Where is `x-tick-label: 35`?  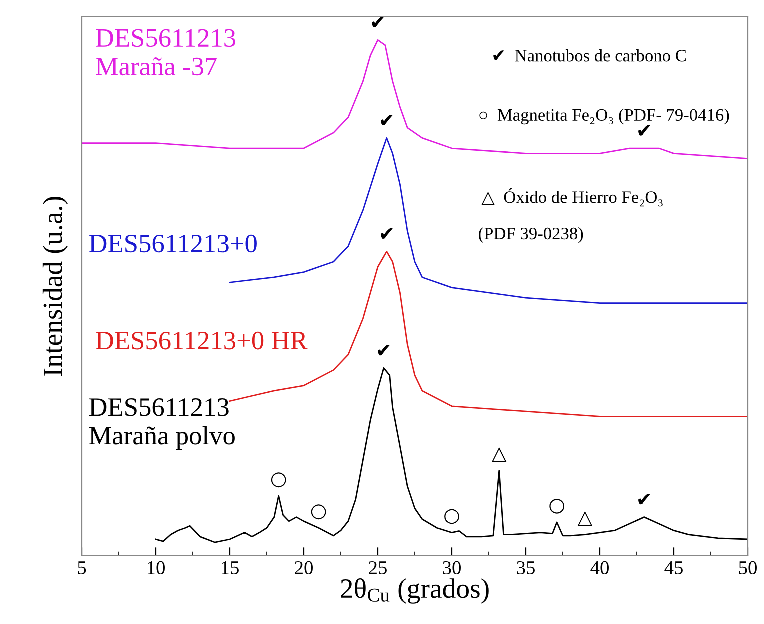 x-tick-label: 35 is located at coordinates (526, 568).